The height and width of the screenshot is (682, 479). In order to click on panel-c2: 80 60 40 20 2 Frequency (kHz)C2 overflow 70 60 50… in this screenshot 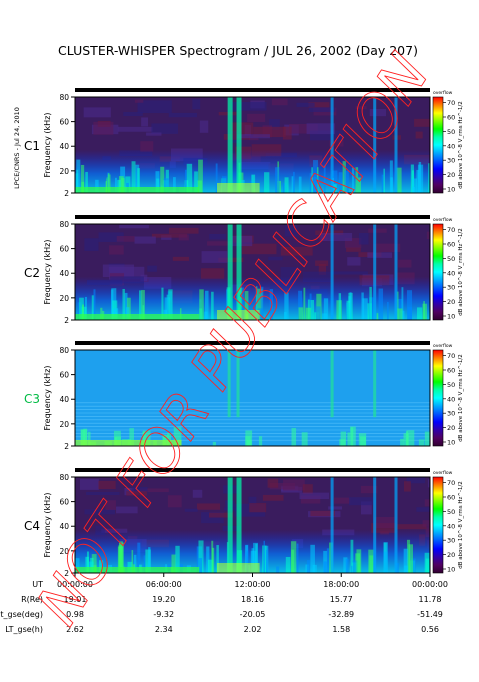, I will do `click(244, 270)`.